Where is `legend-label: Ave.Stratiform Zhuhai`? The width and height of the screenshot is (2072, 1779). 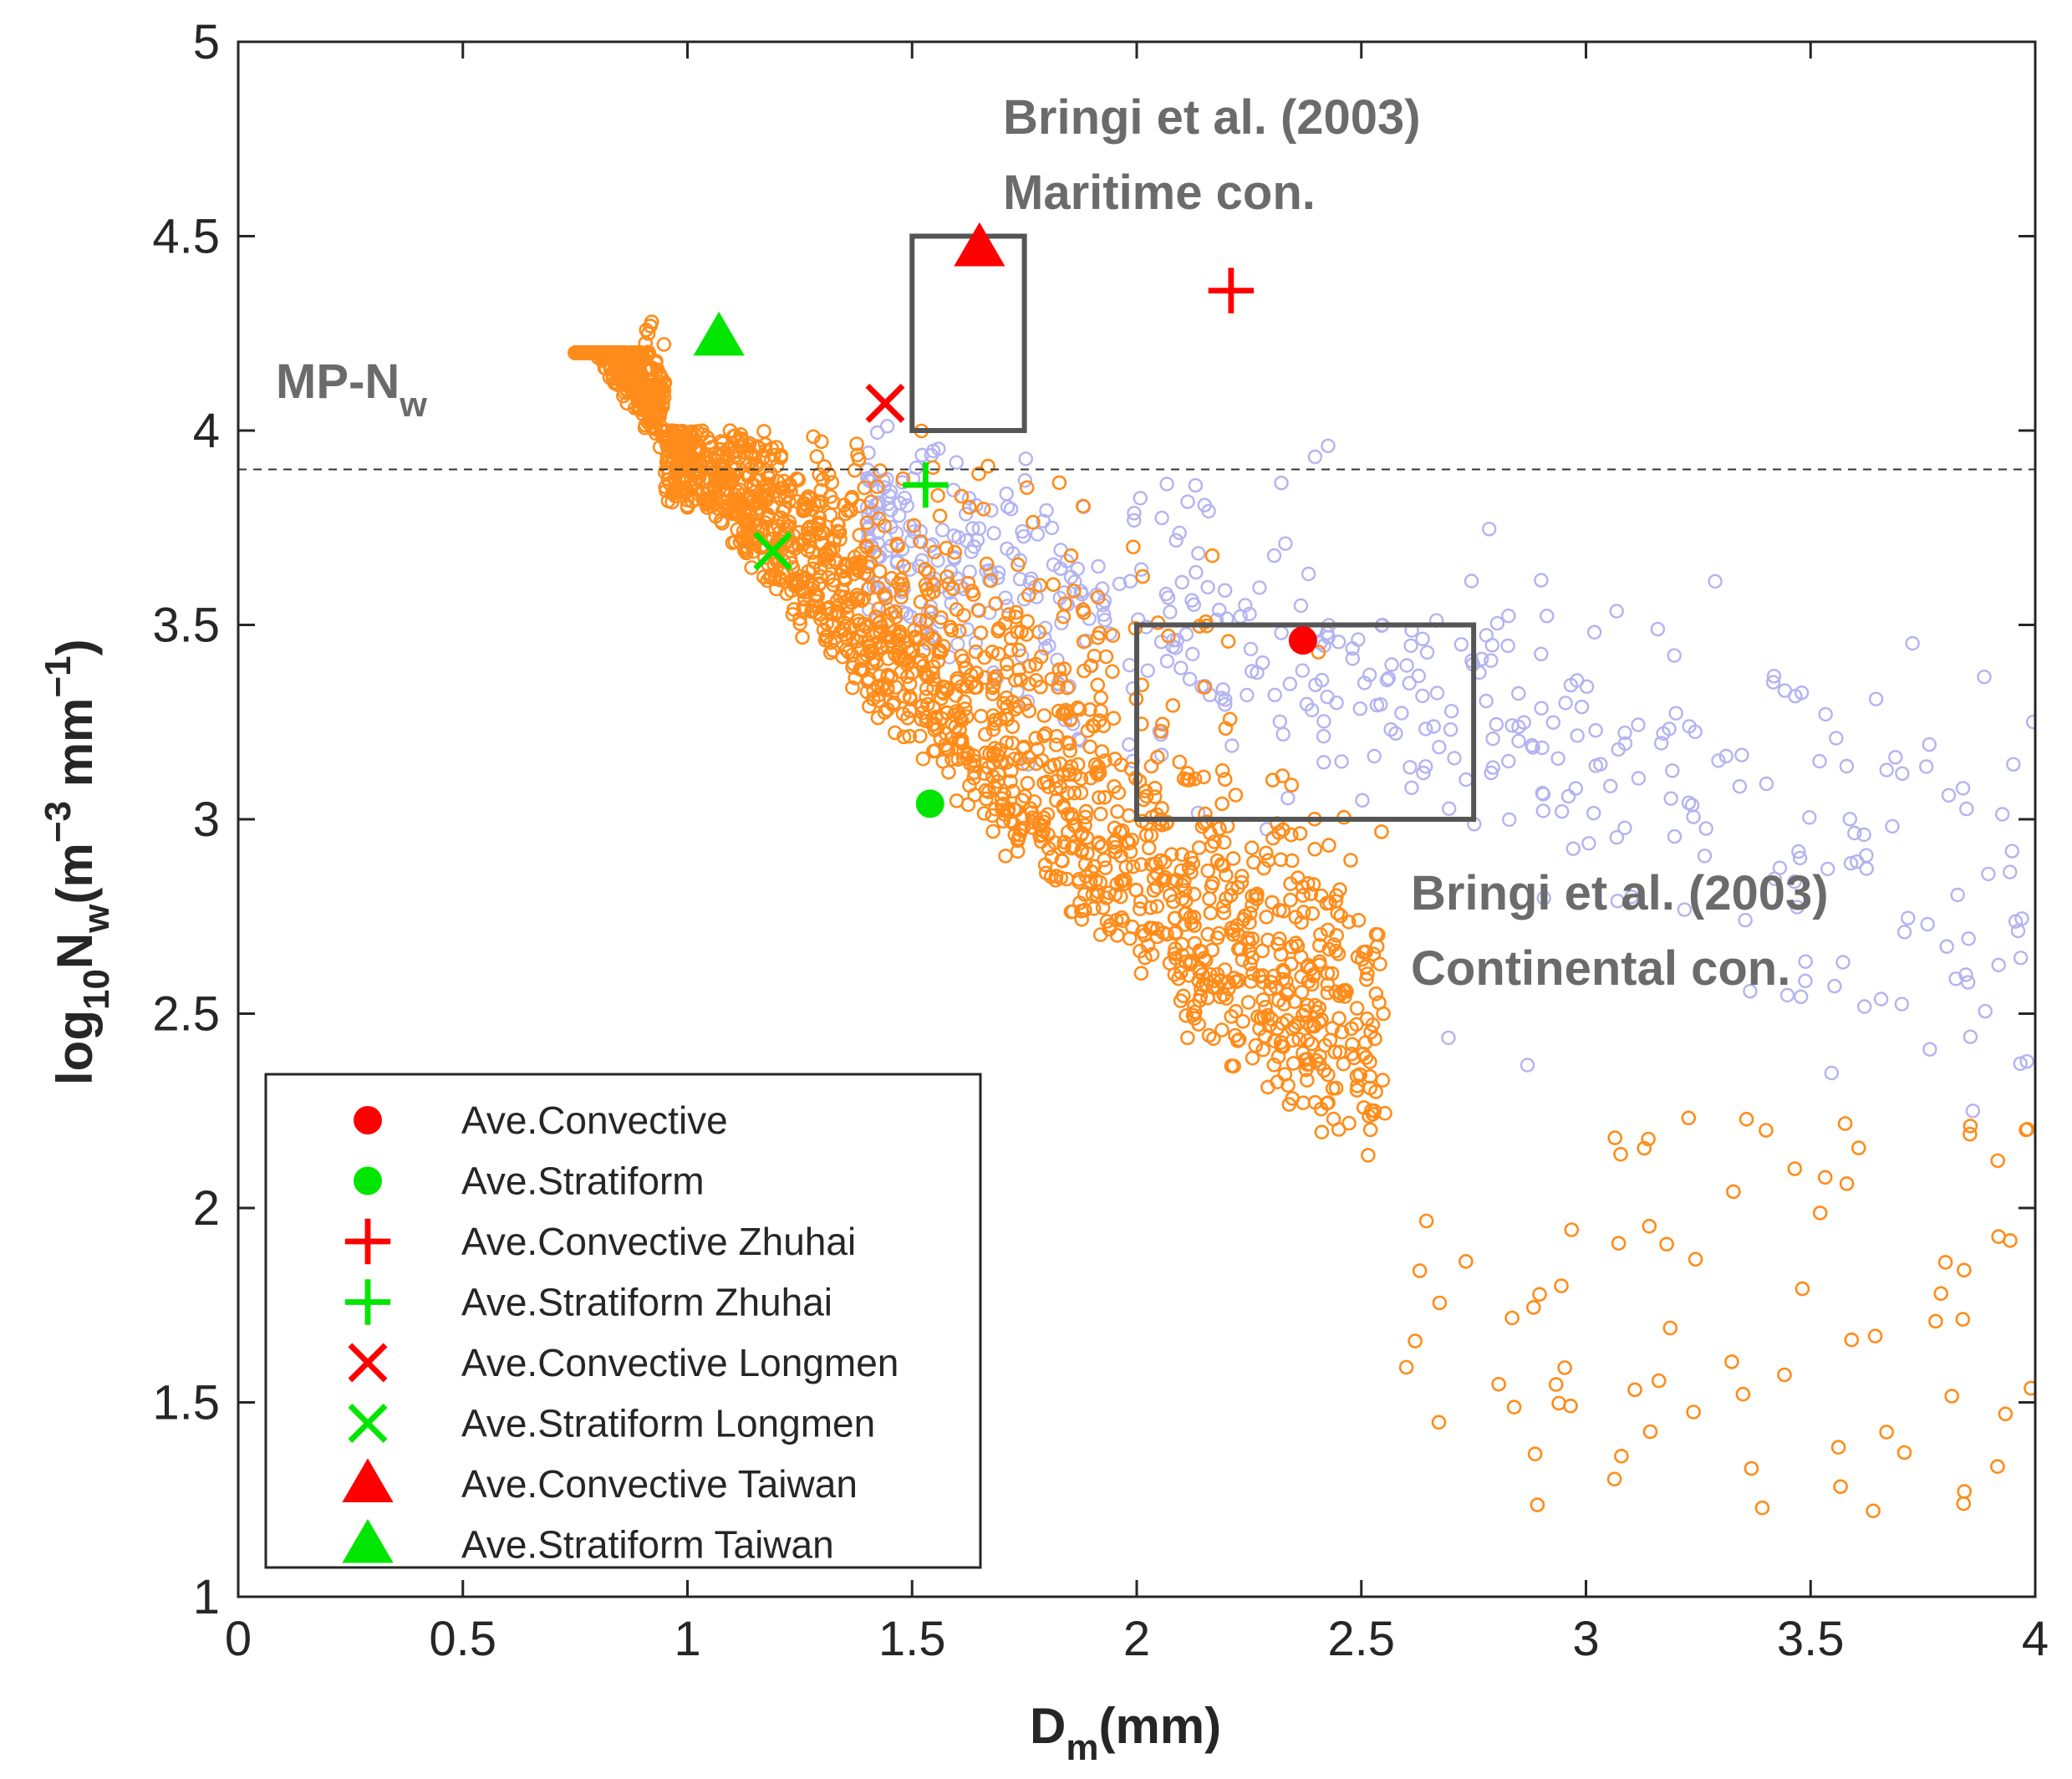 legend-label: Ave.Stratiform Zhuhai is located at coordinates (646, 1302).